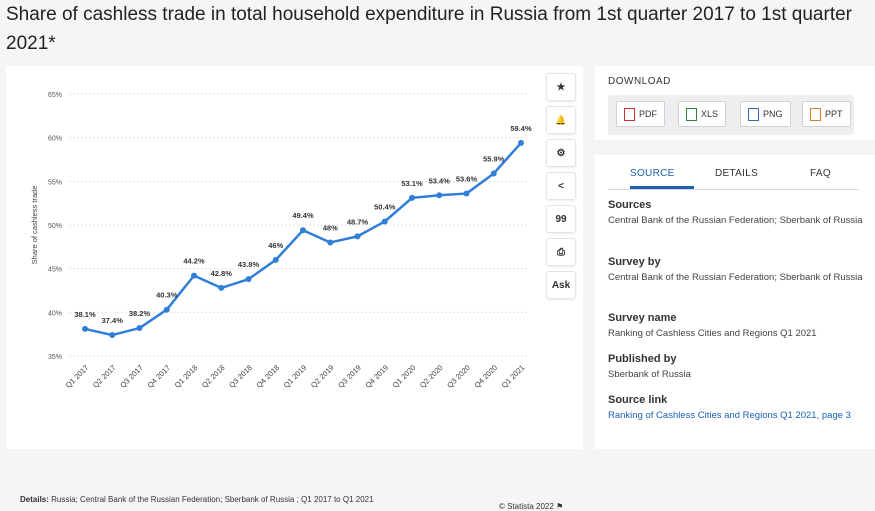 The height and width of the screenshot is (511, 875). I want to click on active-tab-indicator, so click(662, 187).